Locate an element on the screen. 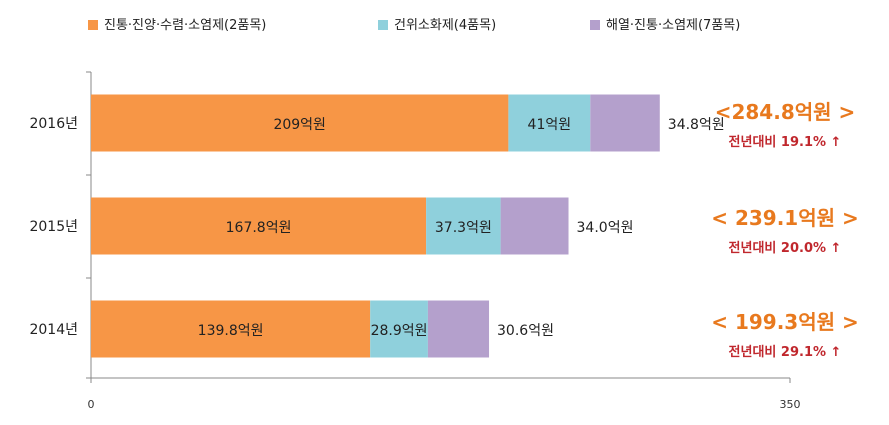 The height and width of the screenshot is (425, 889). total-2014: < 199.3억원 > 전년대비 29.1% ↑ is located at coordinates (785, 333).